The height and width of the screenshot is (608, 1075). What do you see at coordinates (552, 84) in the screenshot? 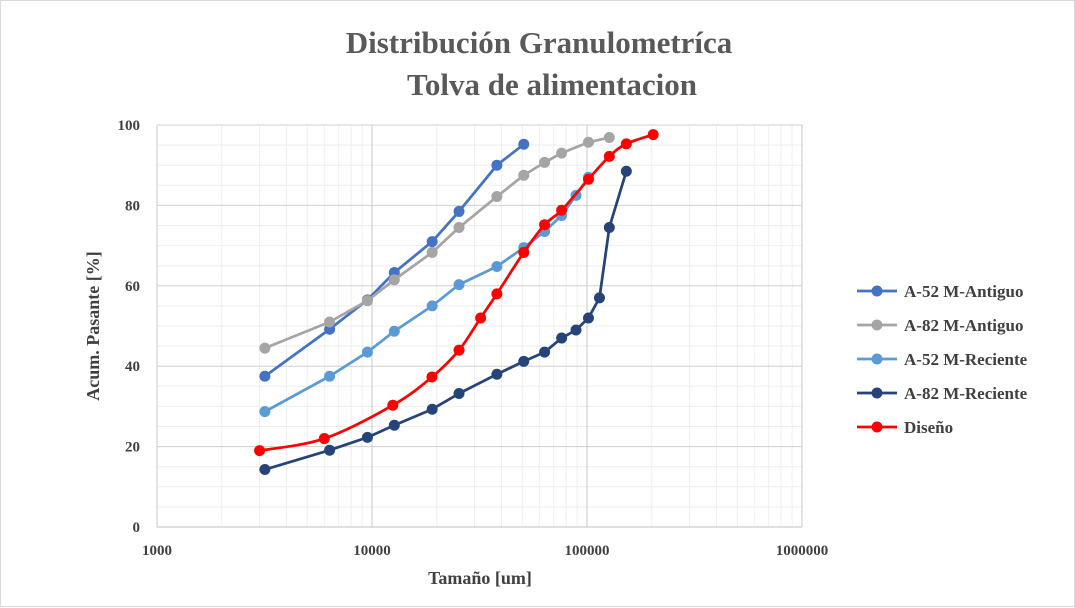
I see `chart-title-line-2: Tolva de alimentacion` at bounding box center [552, 84].